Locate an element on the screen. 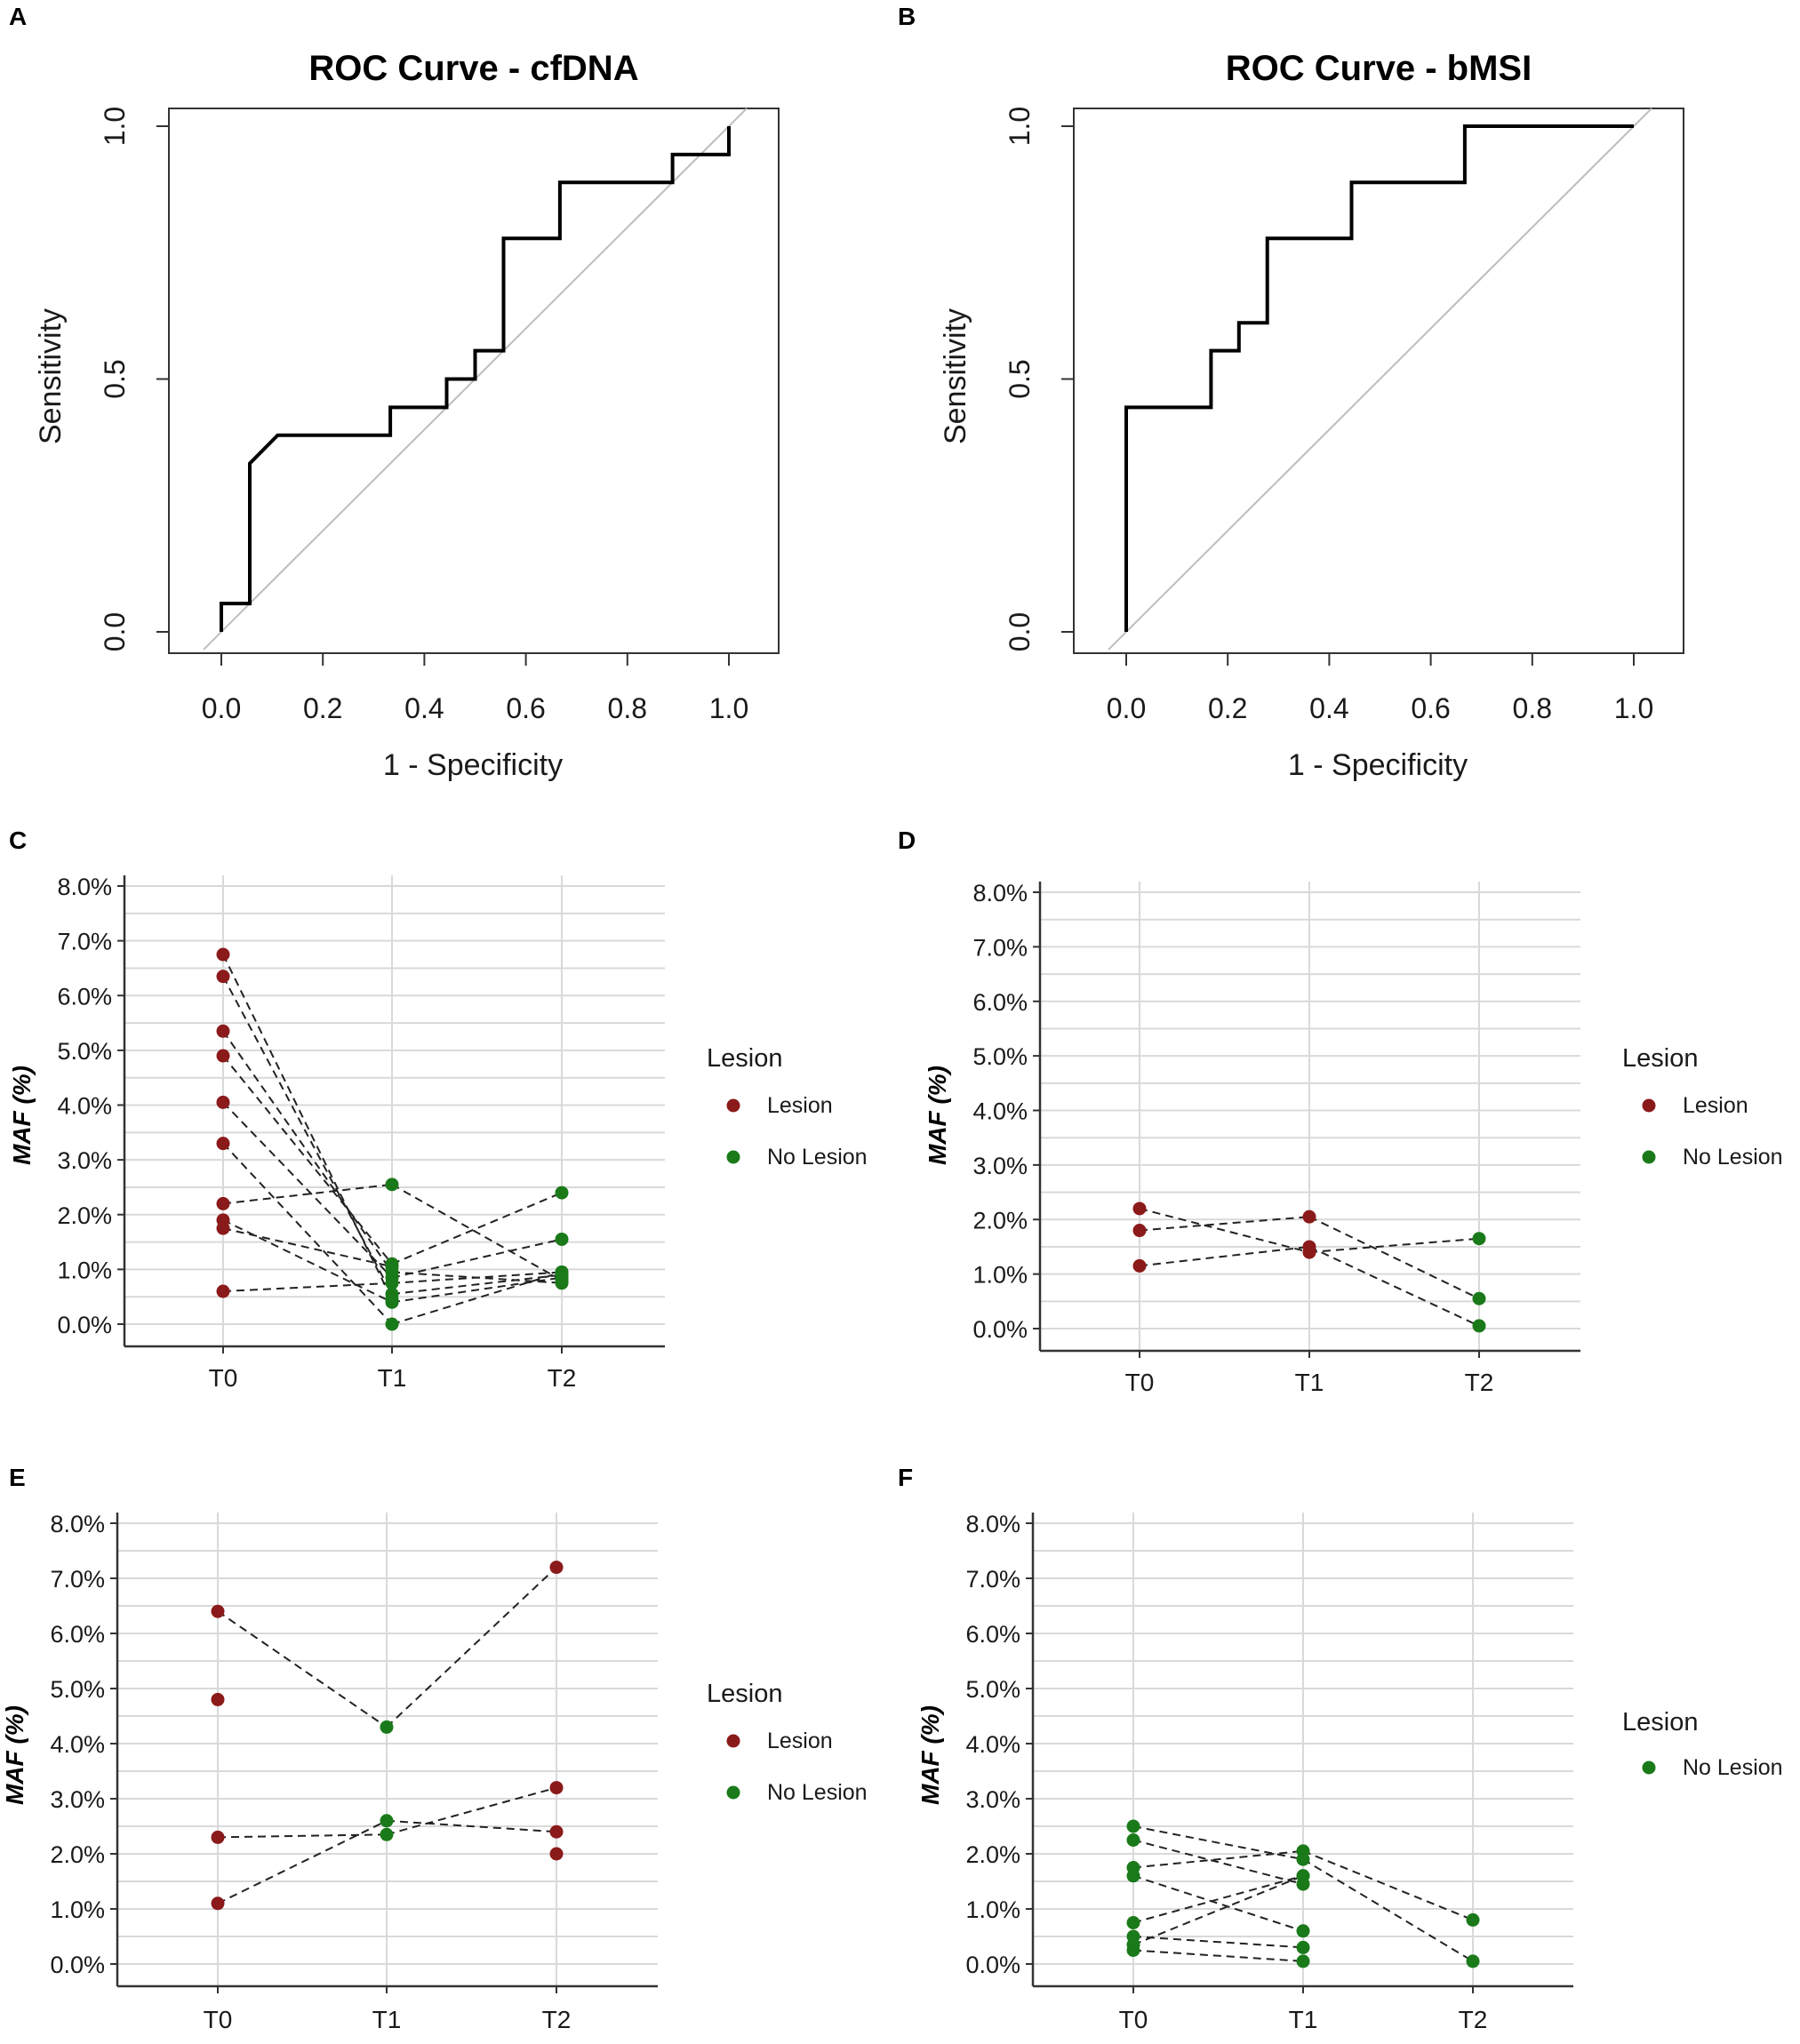 The height and width of the screenshot is (2044, 1800). y-tick-label: 0.5 is located at coordinates (1020, 378).